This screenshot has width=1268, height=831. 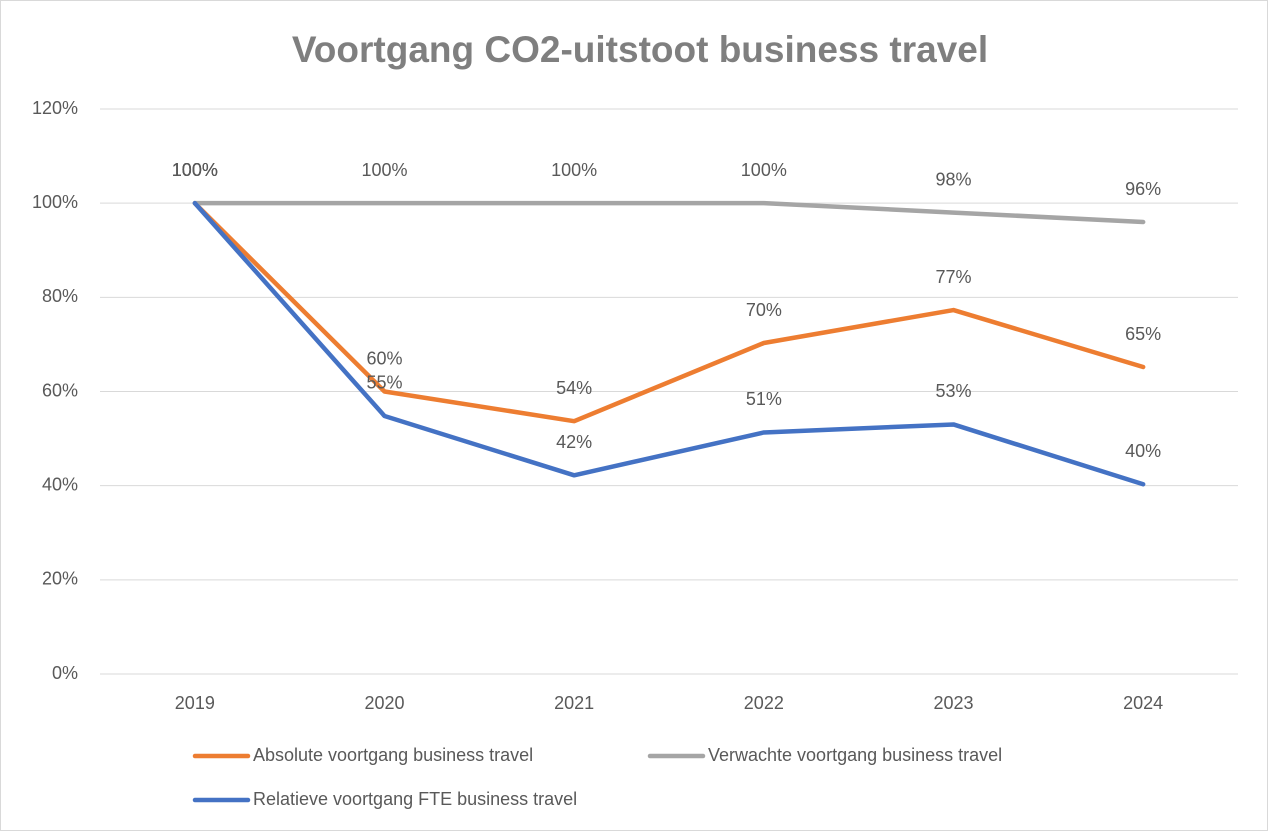 I want to click on data-label: 65%, so click(x=1143, y=334).